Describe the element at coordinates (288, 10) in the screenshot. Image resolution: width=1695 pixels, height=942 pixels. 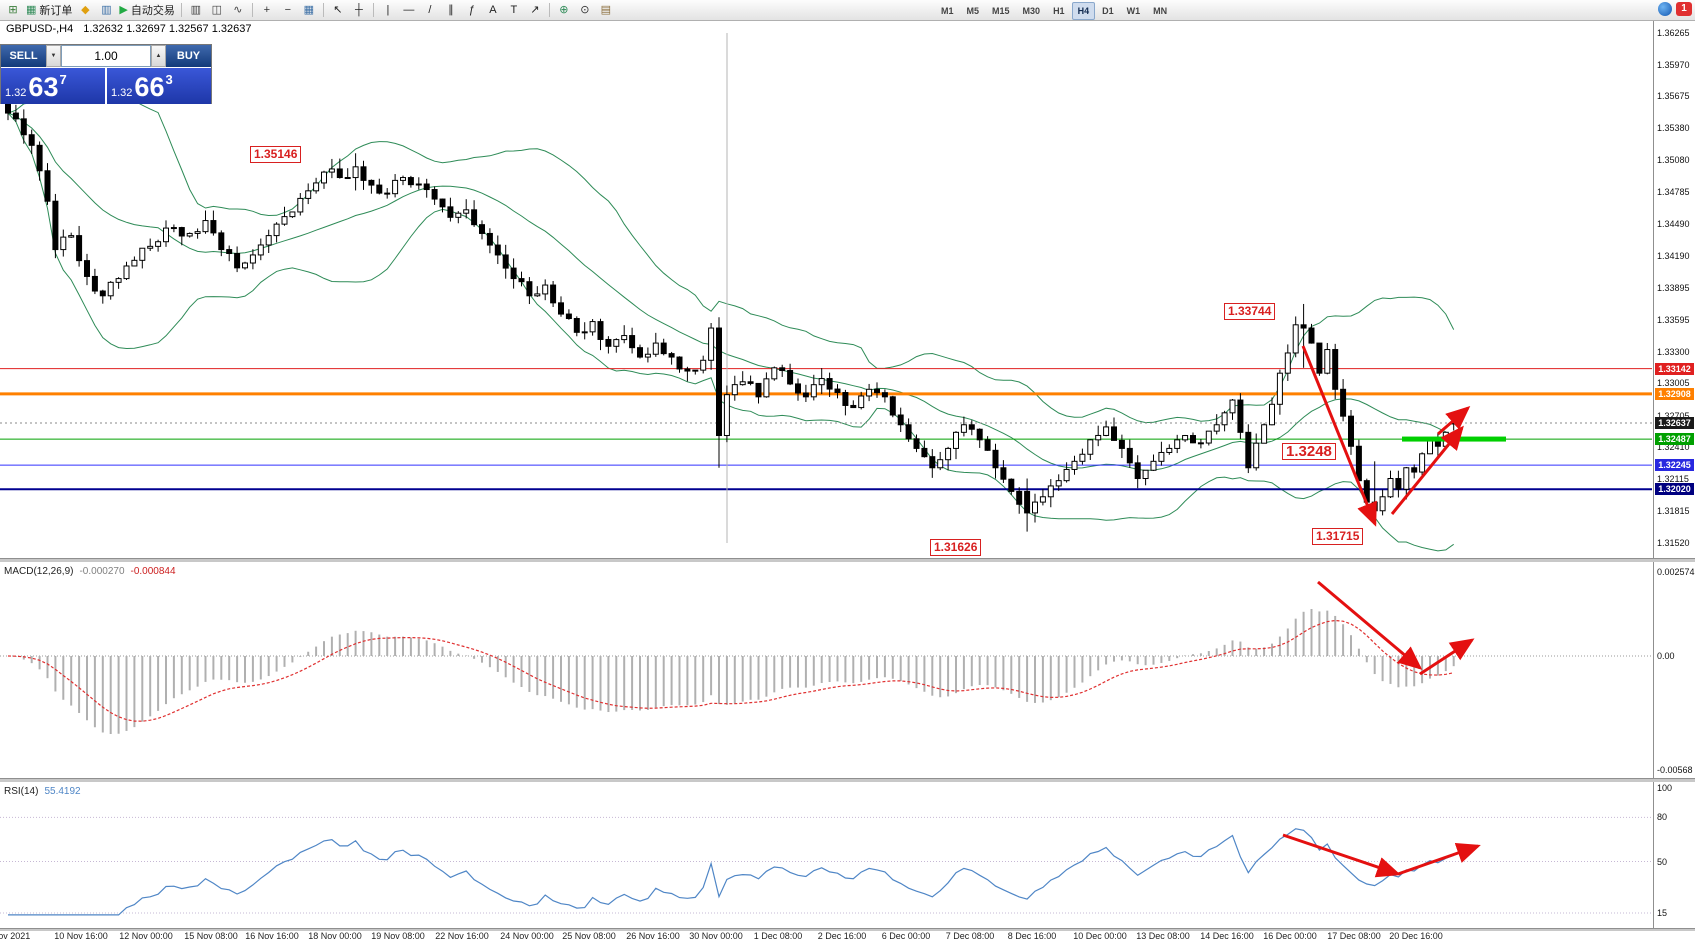
I see `zoom-out-icon: −` at that location.